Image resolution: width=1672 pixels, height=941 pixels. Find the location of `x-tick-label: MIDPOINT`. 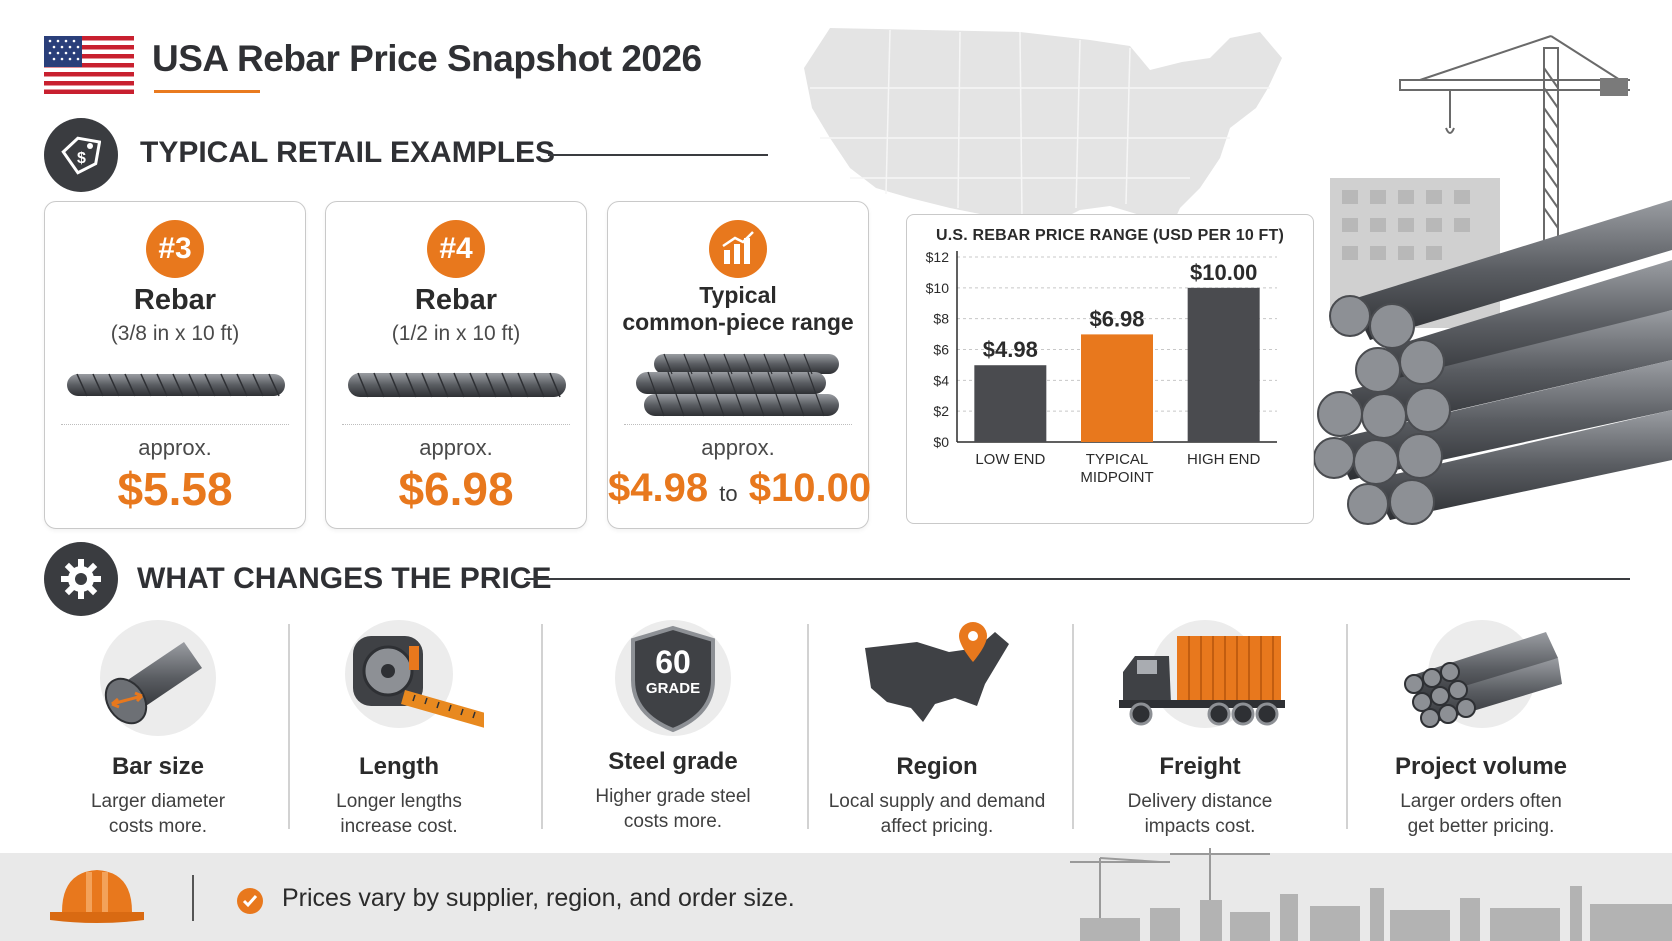

x-tick-label: MIDPOINT is located at coordinates (1116, 477).